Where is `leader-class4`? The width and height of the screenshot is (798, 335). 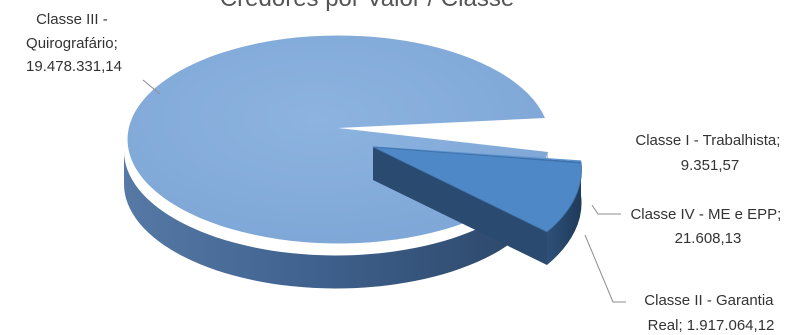 leader-class4 is located at coordinates (606, 209).